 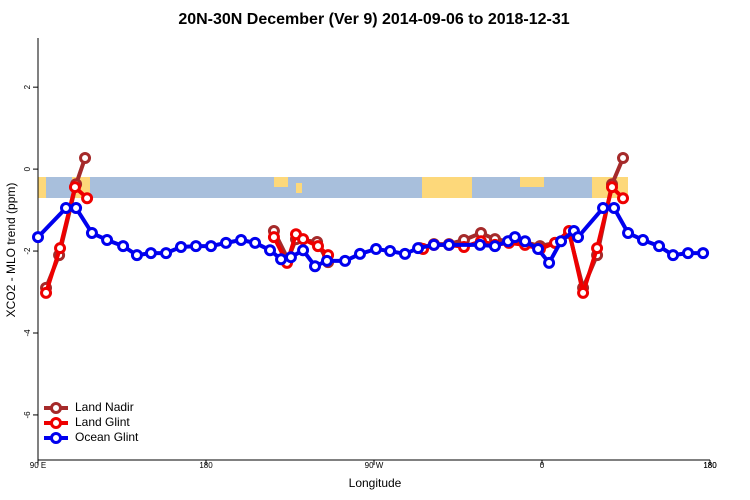 I want to click on legend-label: Land Nadir, so click(x=104, y=407).